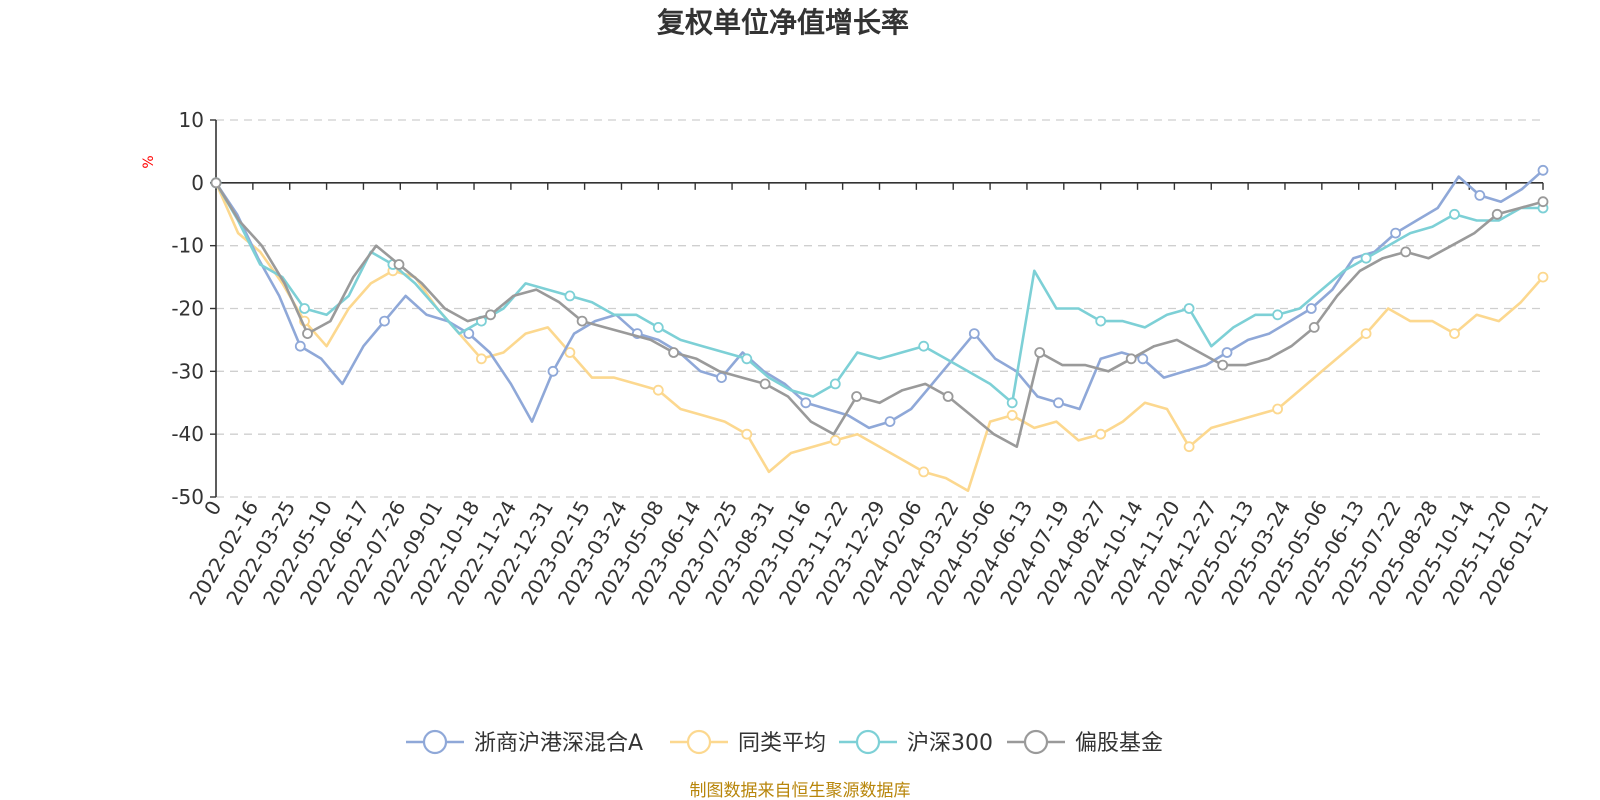  I want to click on legend-label: 浙商沪港深混合A, so click(558, 743).